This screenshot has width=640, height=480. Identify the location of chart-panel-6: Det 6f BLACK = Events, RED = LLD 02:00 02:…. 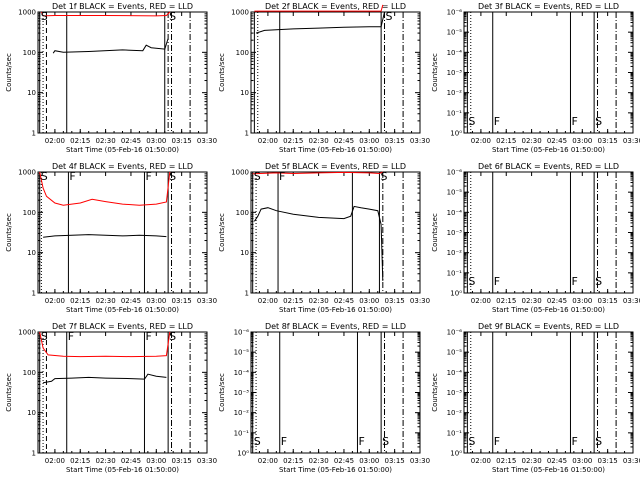
(535, 238).